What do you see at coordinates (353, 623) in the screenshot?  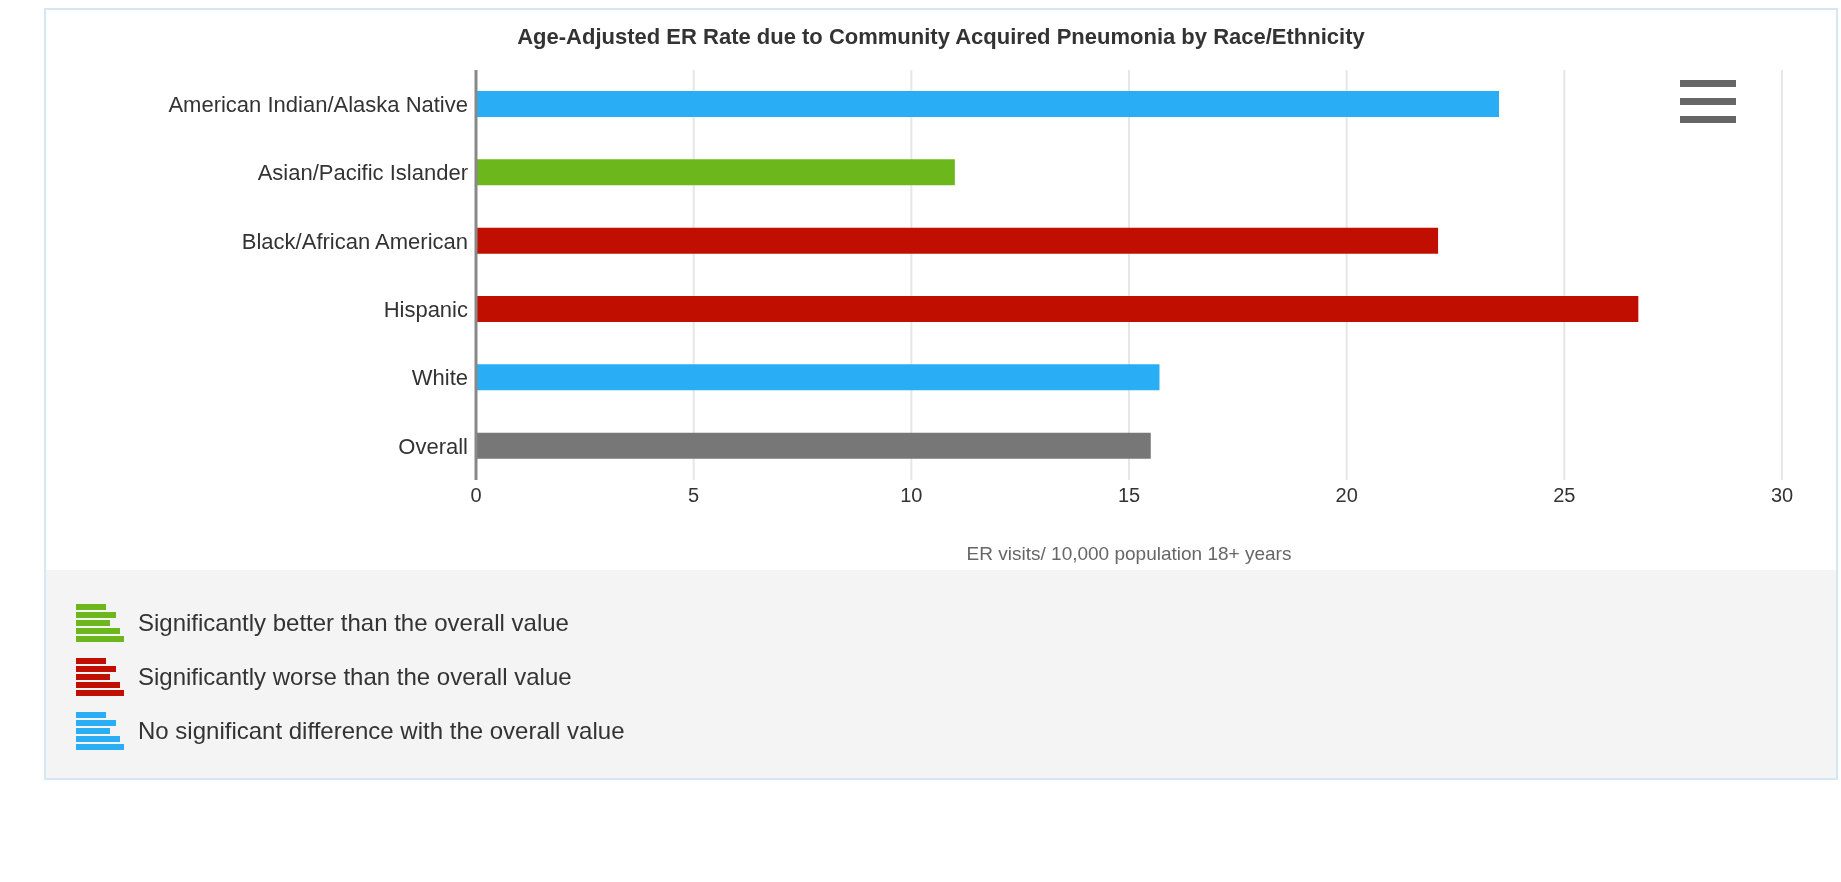 I see `text: Significantly better than the overall value` at bounding box center [353, 623].